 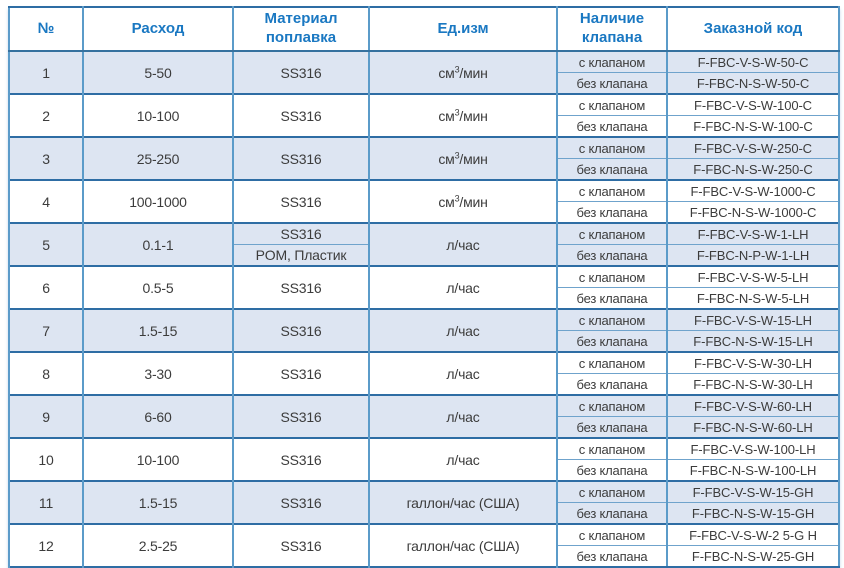 What do you see at coordinates (158, 416) in the screenshot?
I see `flow-range-cell: 6-60` at bounding box center [158, 416].